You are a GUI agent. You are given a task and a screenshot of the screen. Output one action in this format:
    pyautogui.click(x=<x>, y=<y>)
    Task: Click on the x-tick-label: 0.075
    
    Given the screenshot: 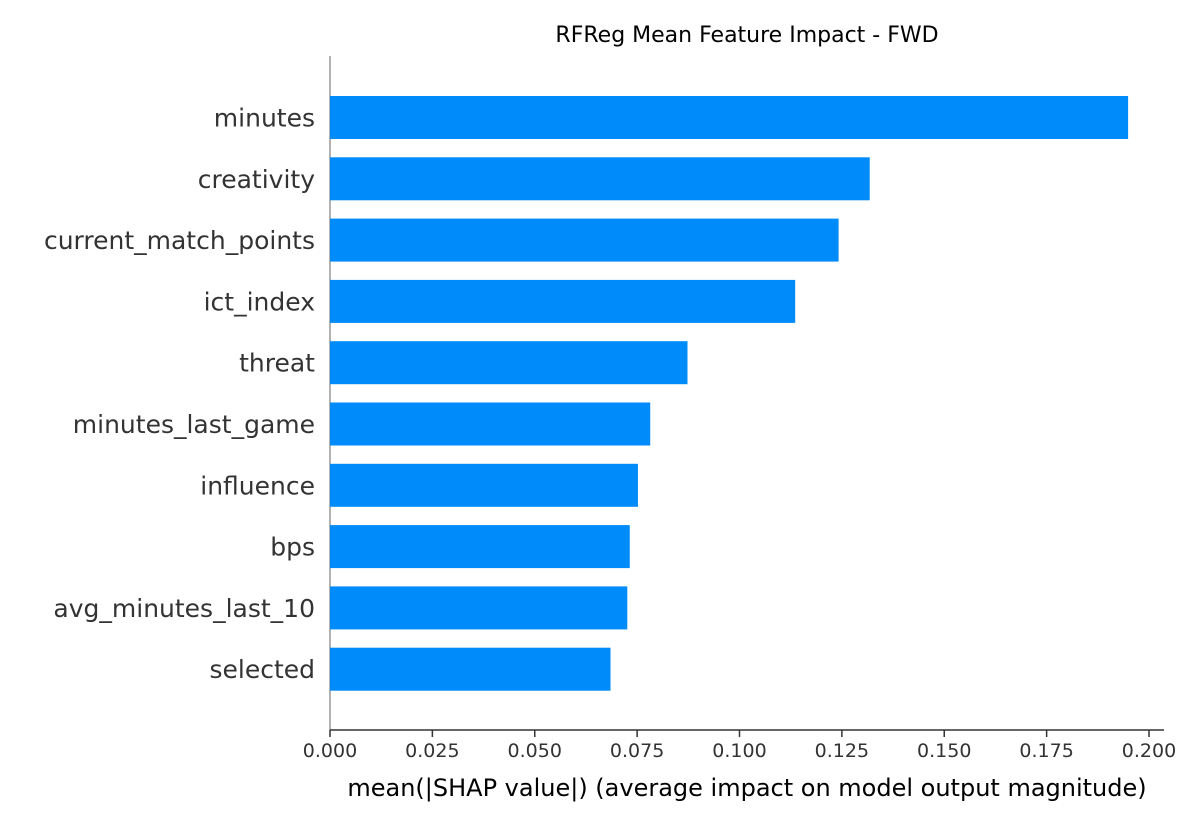 What is the action you would take?
    pyautogui.click(x=637, y=751)
    